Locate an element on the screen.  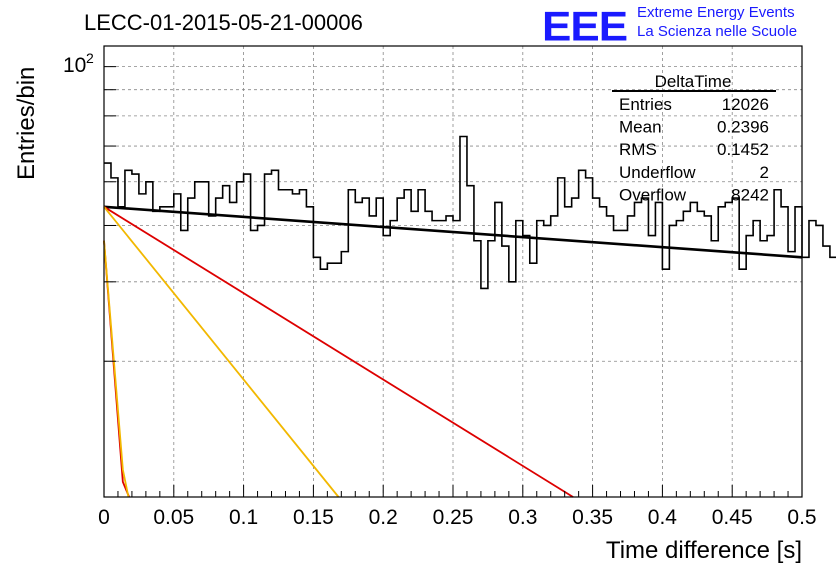
x-tick-label: 0.25 is located at coordinates (453, 517).